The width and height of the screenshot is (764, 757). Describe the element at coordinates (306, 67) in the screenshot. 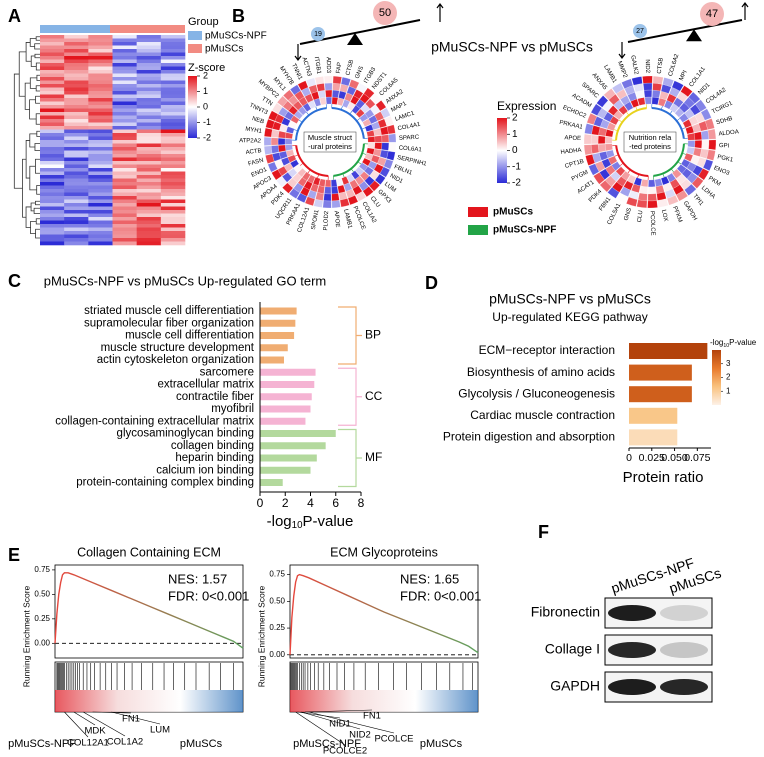

I see `gene-label: ACTN3` at that location.